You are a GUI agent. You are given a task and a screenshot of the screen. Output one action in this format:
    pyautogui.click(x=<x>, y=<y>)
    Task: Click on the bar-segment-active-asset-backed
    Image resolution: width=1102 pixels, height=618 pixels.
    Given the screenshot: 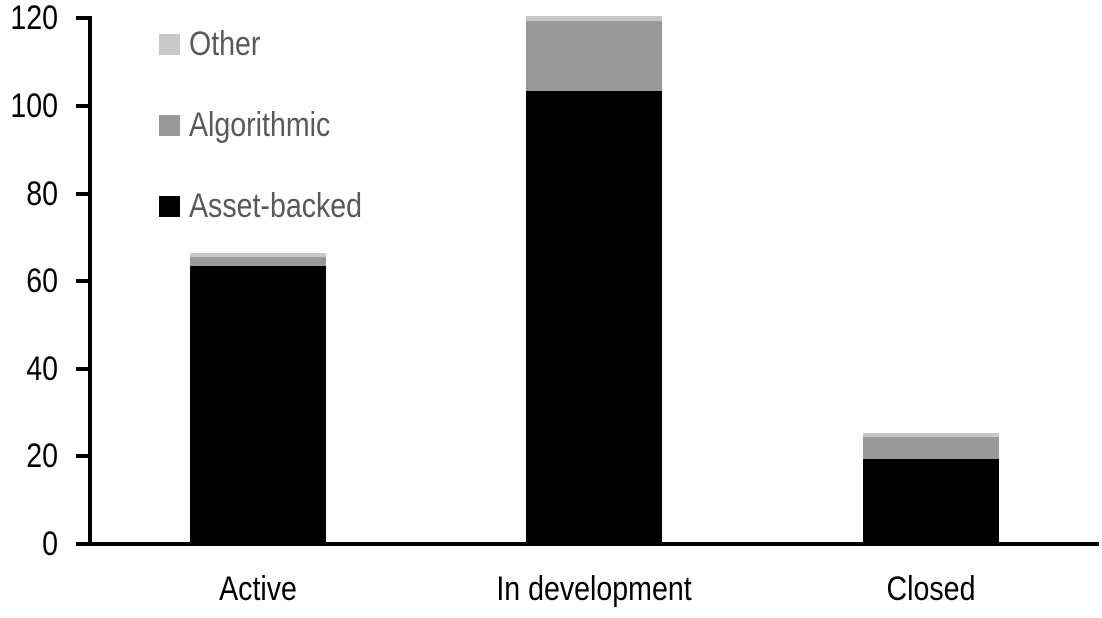 What is the action you would take?
    pyautogui.click(x=258, y=404)
    